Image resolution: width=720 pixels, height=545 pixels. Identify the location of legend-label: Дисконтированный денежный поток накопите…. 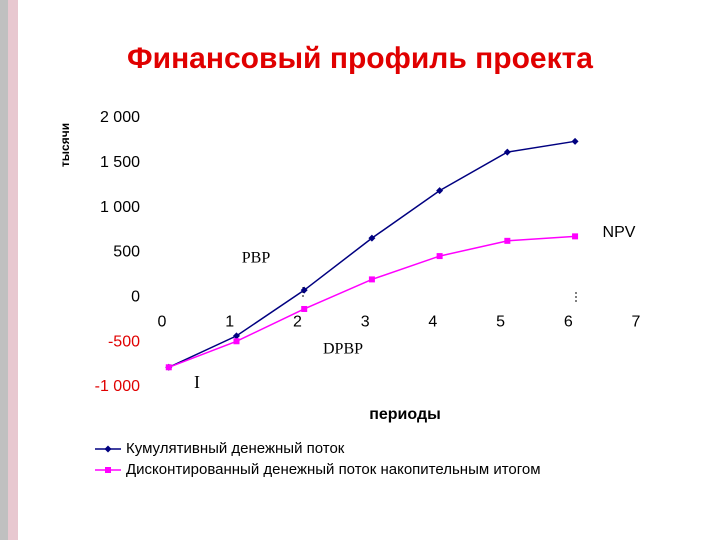
(333, 469).